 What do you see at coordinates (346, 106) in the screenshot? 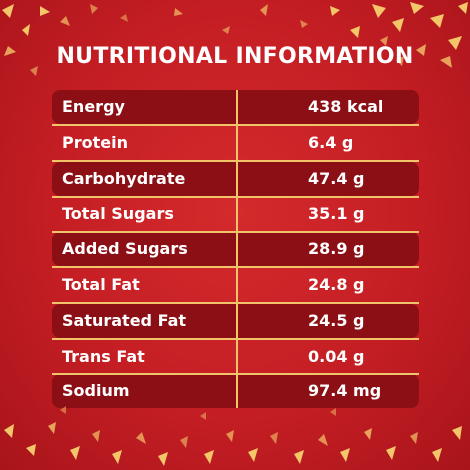
I see `nutrient-value: 438 kcal` at bounding box center [346, 106].